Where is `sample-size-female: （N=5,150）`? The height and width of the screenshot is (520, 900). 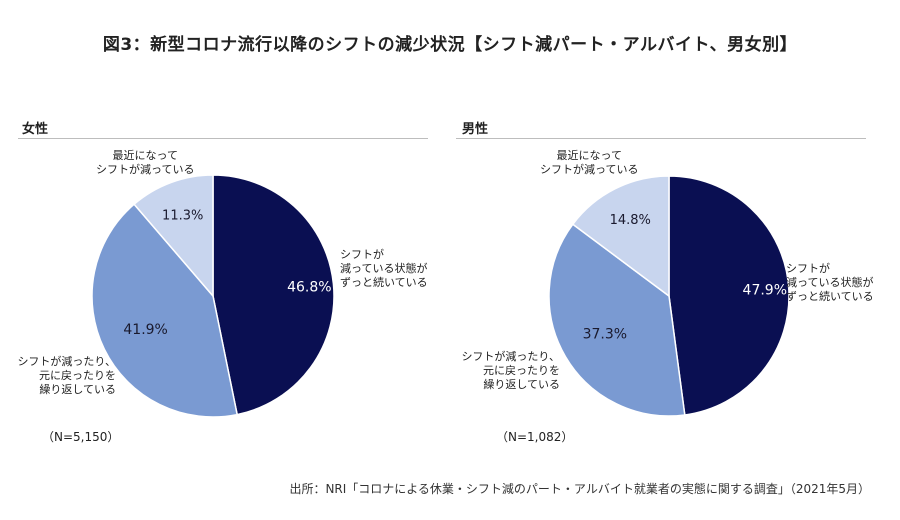 sample-size-female: （N=5,150） is located at coordinates (81, 437).